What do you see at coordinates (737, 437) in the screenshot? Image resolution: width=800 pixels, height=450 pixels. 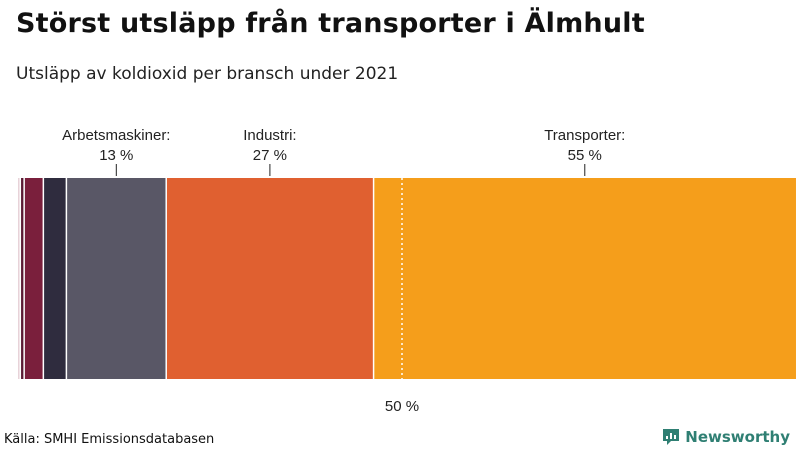 I see `brand-name: Newsworthy` at bounding box center [737, 437].